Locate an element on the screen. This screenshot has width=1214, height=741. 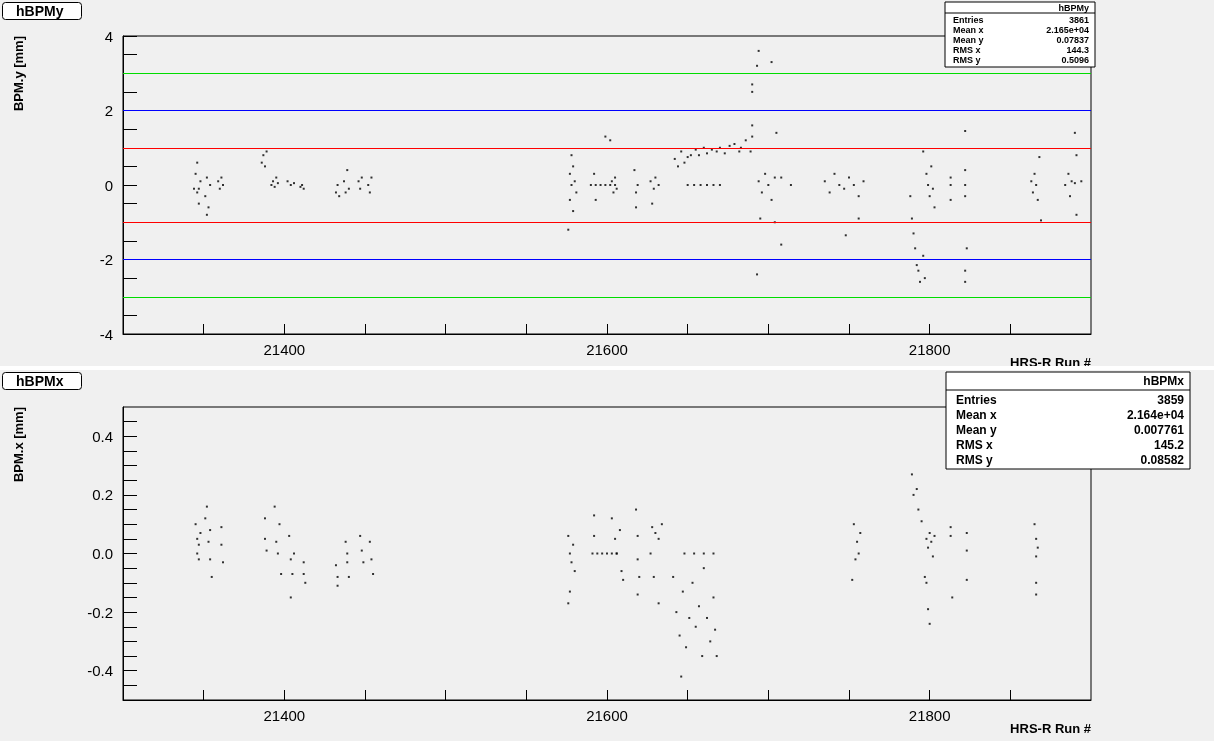
y-tick-label: 0 is located at coordinates (108, 185).